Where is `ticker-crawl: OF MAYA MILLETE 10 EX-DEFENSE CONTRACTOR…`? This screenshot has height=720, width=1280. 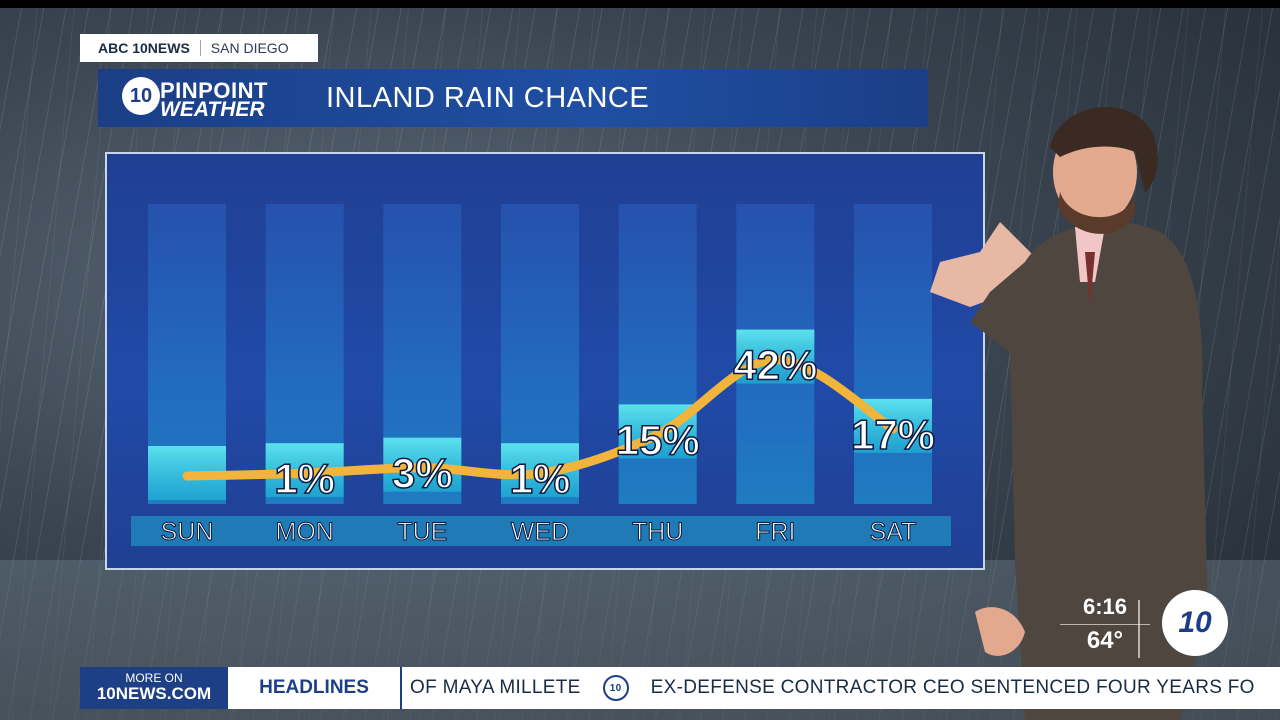 ticker-crawl: OF MAYA MILLETE 10 EX-DEFENSE CONTRACTOR… is located at coordinates (841, 688).